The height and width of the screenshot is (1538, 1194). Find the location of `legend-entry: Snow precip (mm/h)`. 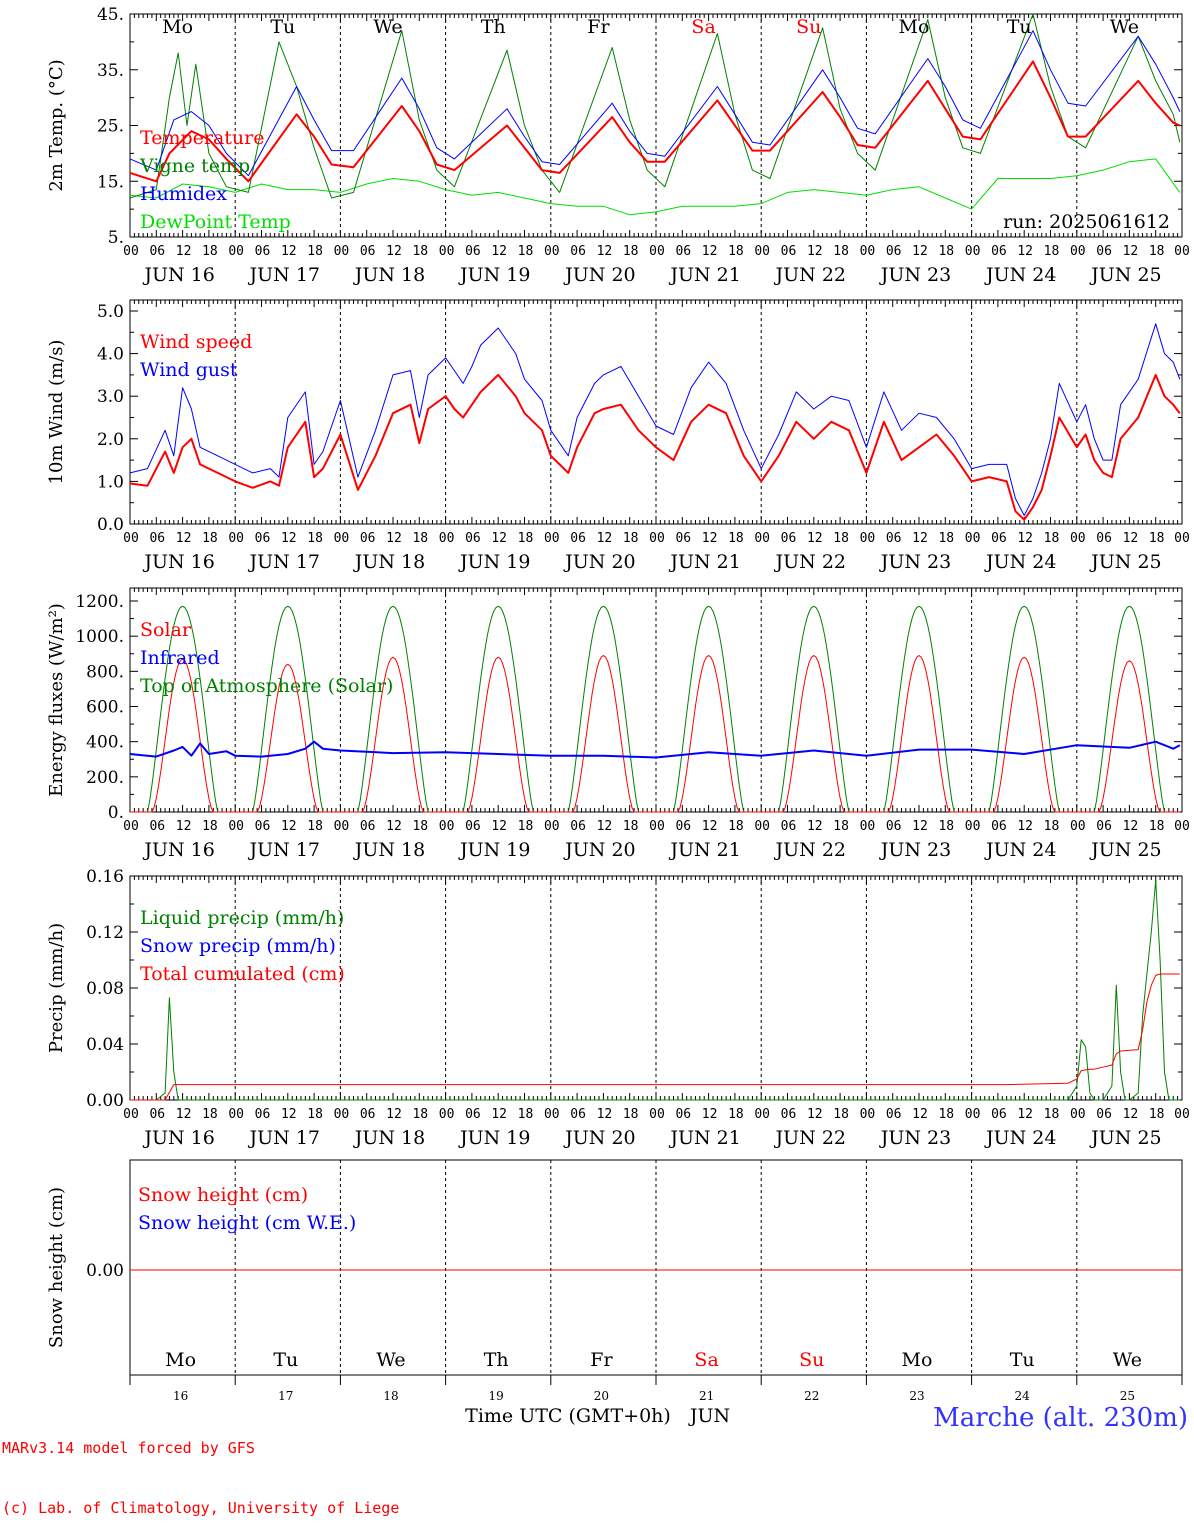

legend-entry: Snow precip (mm/h) is located at coordinates (238, 946).